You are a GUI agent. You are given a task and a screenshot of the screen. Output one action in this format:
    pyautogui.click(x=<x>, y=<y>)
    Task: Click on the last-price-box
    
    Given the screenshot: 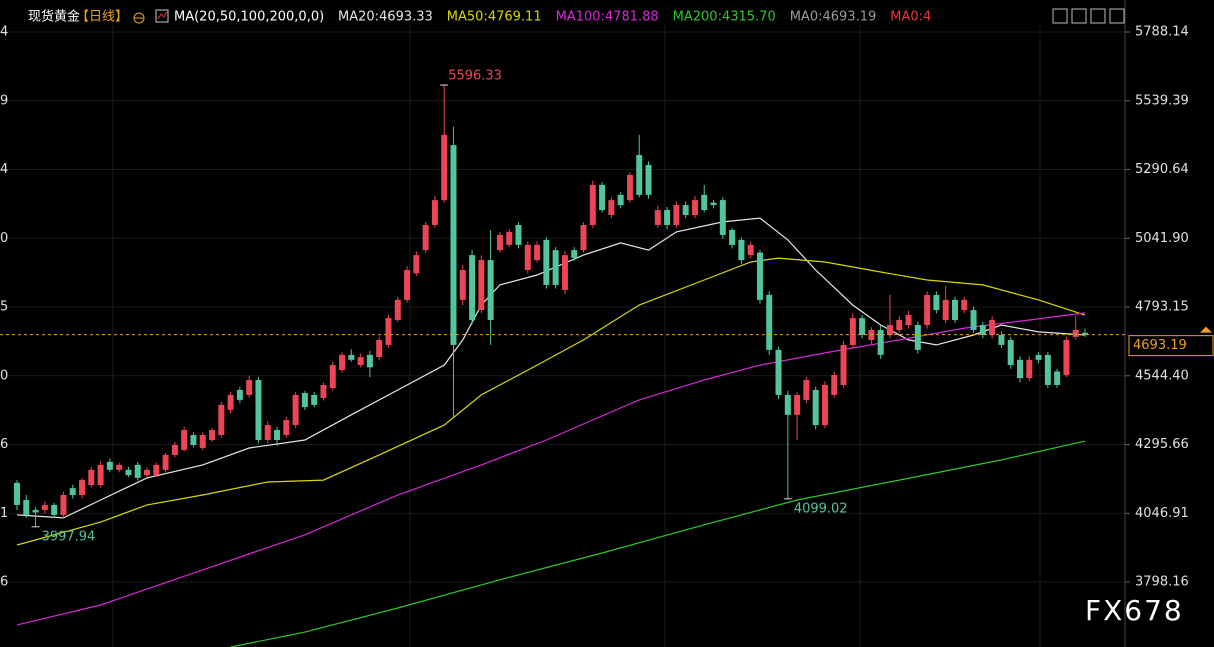 What is the action you would take?
    pyautogui.click(x=1171, y=346)
    